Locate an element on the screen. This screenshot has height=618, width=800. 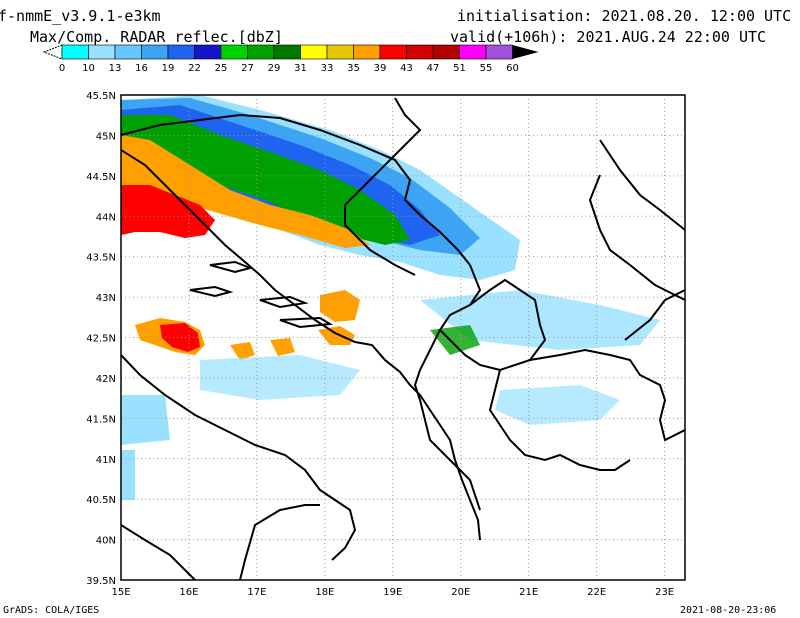
colorbar-label: 22 is located at coordinates (194, 68).